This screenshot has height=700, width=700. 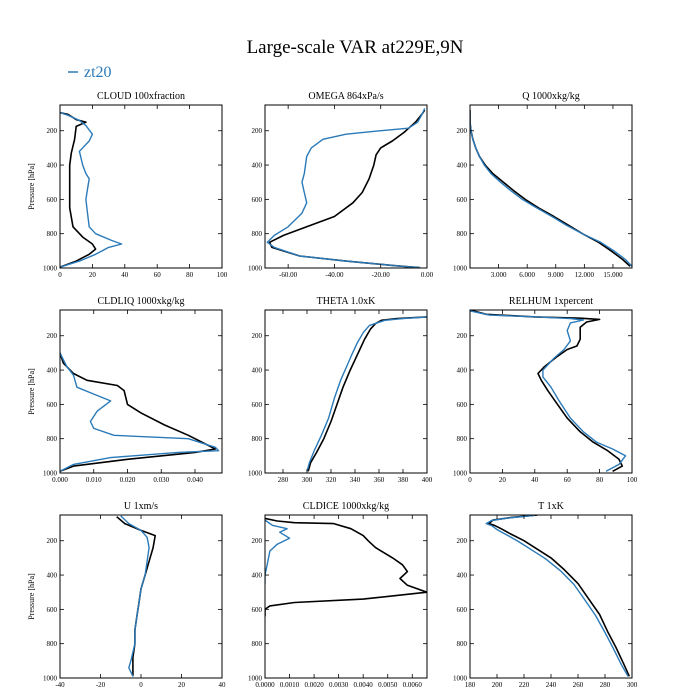 I want to click on x-tick-label: 380, so click(x=403, y=480).